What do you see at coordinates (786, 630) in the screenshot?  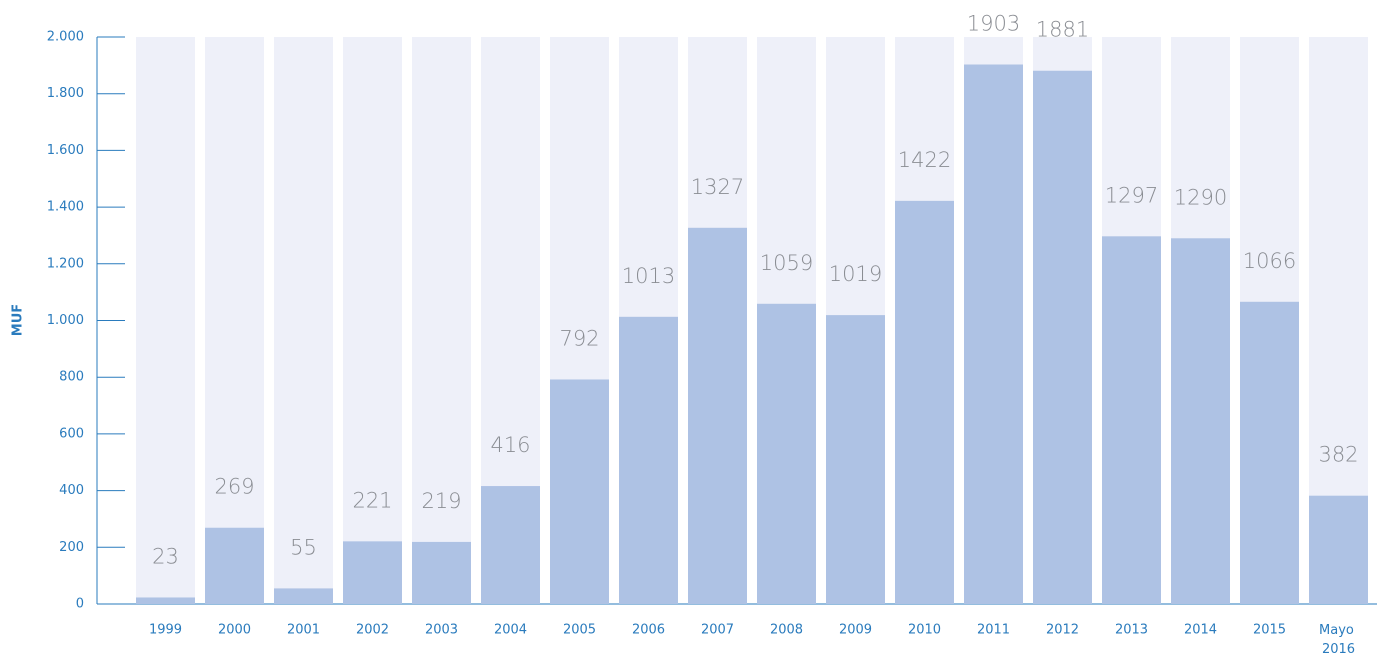 I see `x-tick-label: 2008` at bounding box center [786, 630].